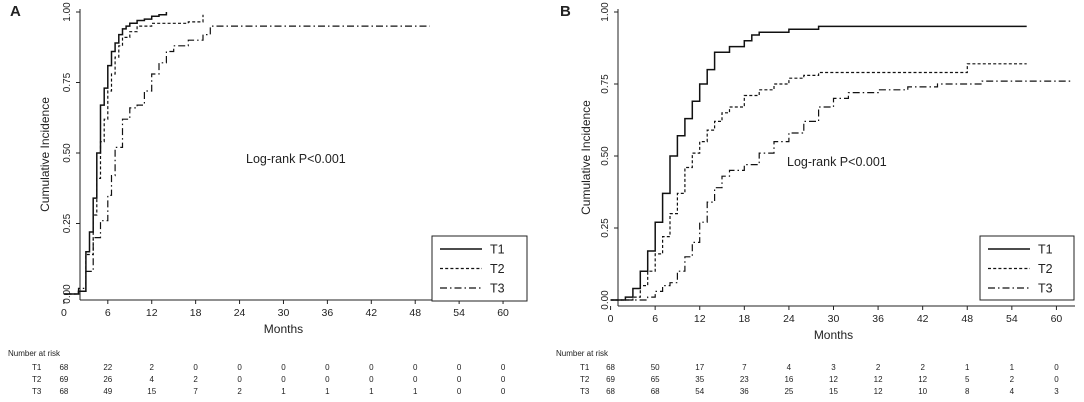 The width and height of the screenshot is (1084, 402). Describe the element at coordinates (655, 379) in the screenshot. I see `risk-cell: 65` at that location.